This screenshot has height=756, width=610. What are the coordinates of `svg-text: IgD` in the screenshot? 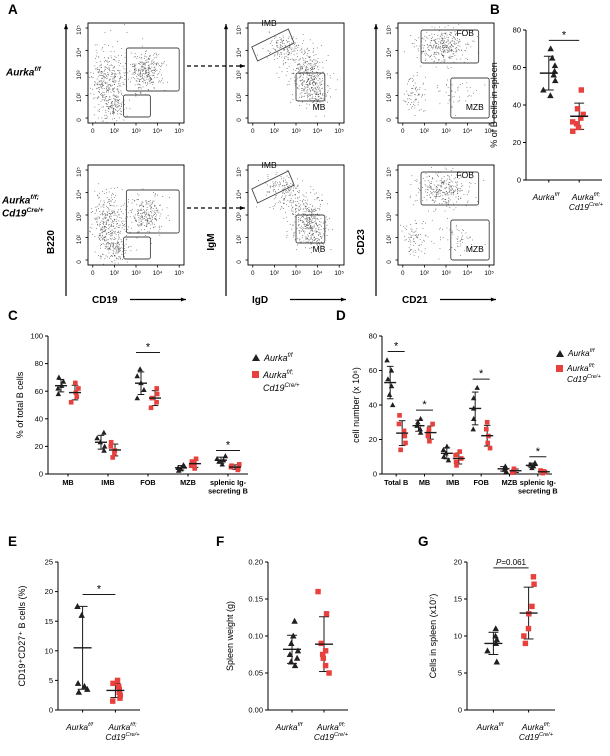 It's located at (260, 300).